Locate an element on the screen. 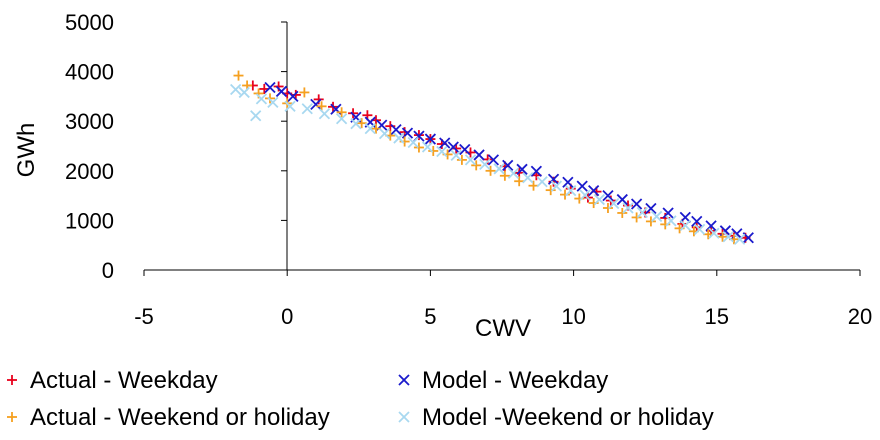 The width and height of the screenshot is (880, 440). y-tick-label: 4000 is located at coordinates (89, 72).